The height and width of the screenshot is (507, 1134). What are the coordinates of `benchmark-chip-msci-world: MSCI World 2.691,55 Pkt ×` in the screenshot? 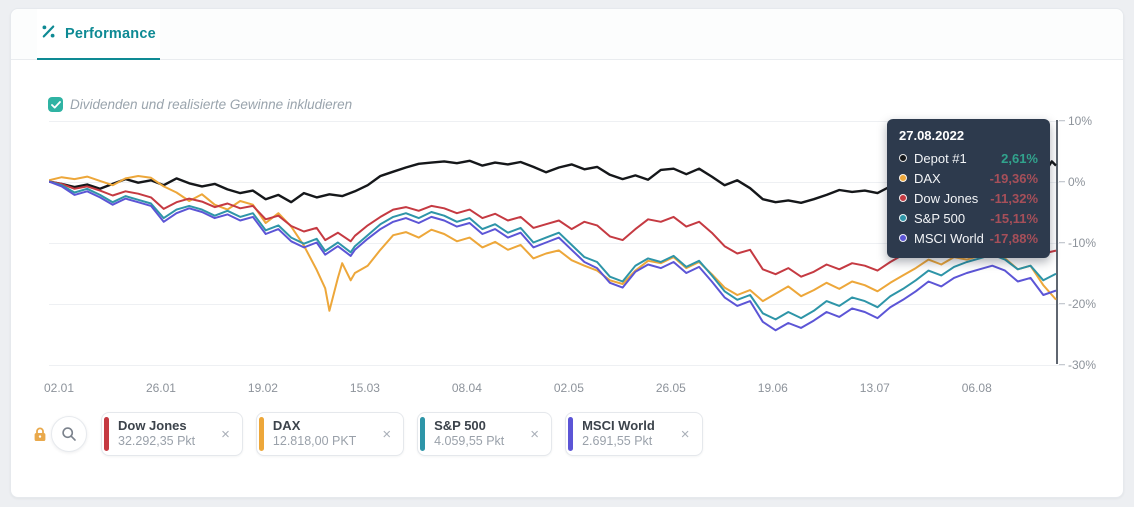 It's located at (634, 434).